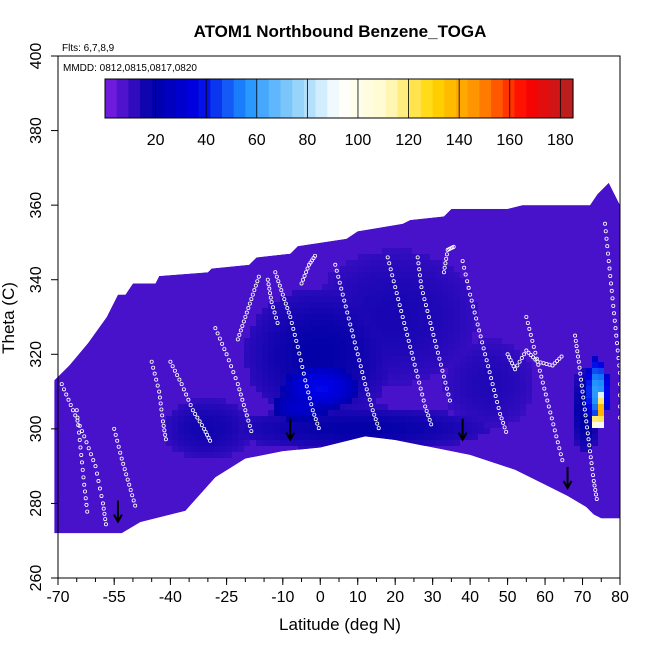 This screenshot has width=650, height=650. Describe the element at coordinates (36, 354) in the screenshot. I see `y-tick-label: 320` at that location.